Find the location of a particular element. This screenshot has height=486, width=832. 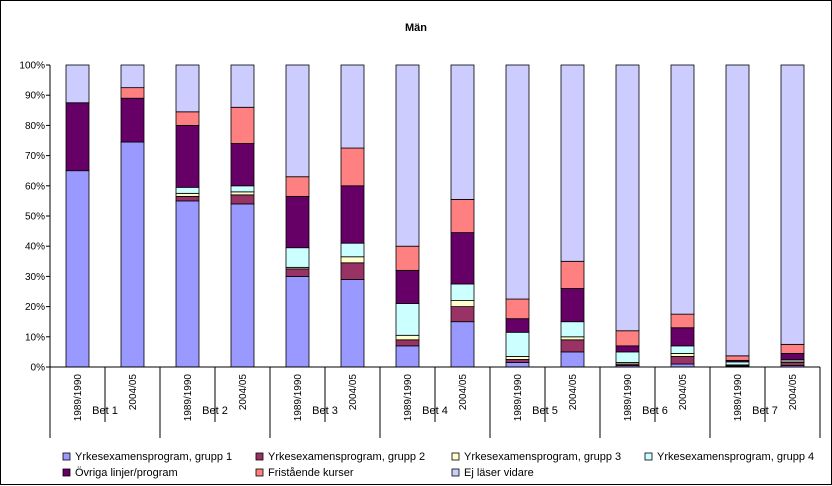

x-group-label: Bet 4 is located at coordinates (435, 411).